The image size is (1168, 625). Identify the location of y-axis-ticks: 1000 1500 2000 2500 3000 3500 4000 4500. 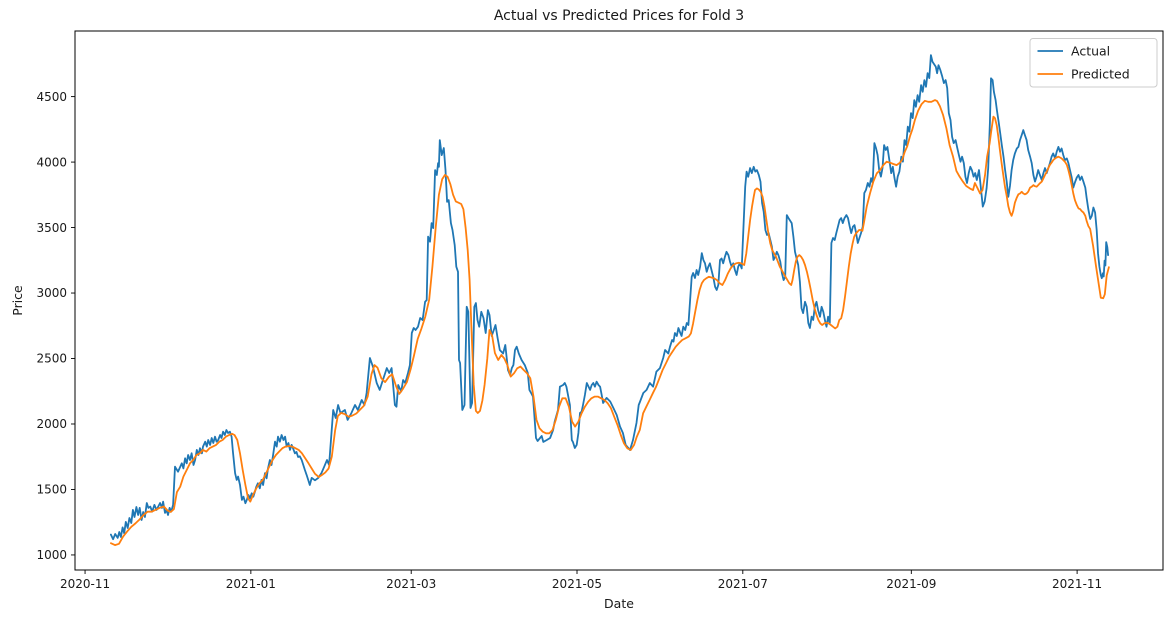
(55, 326).